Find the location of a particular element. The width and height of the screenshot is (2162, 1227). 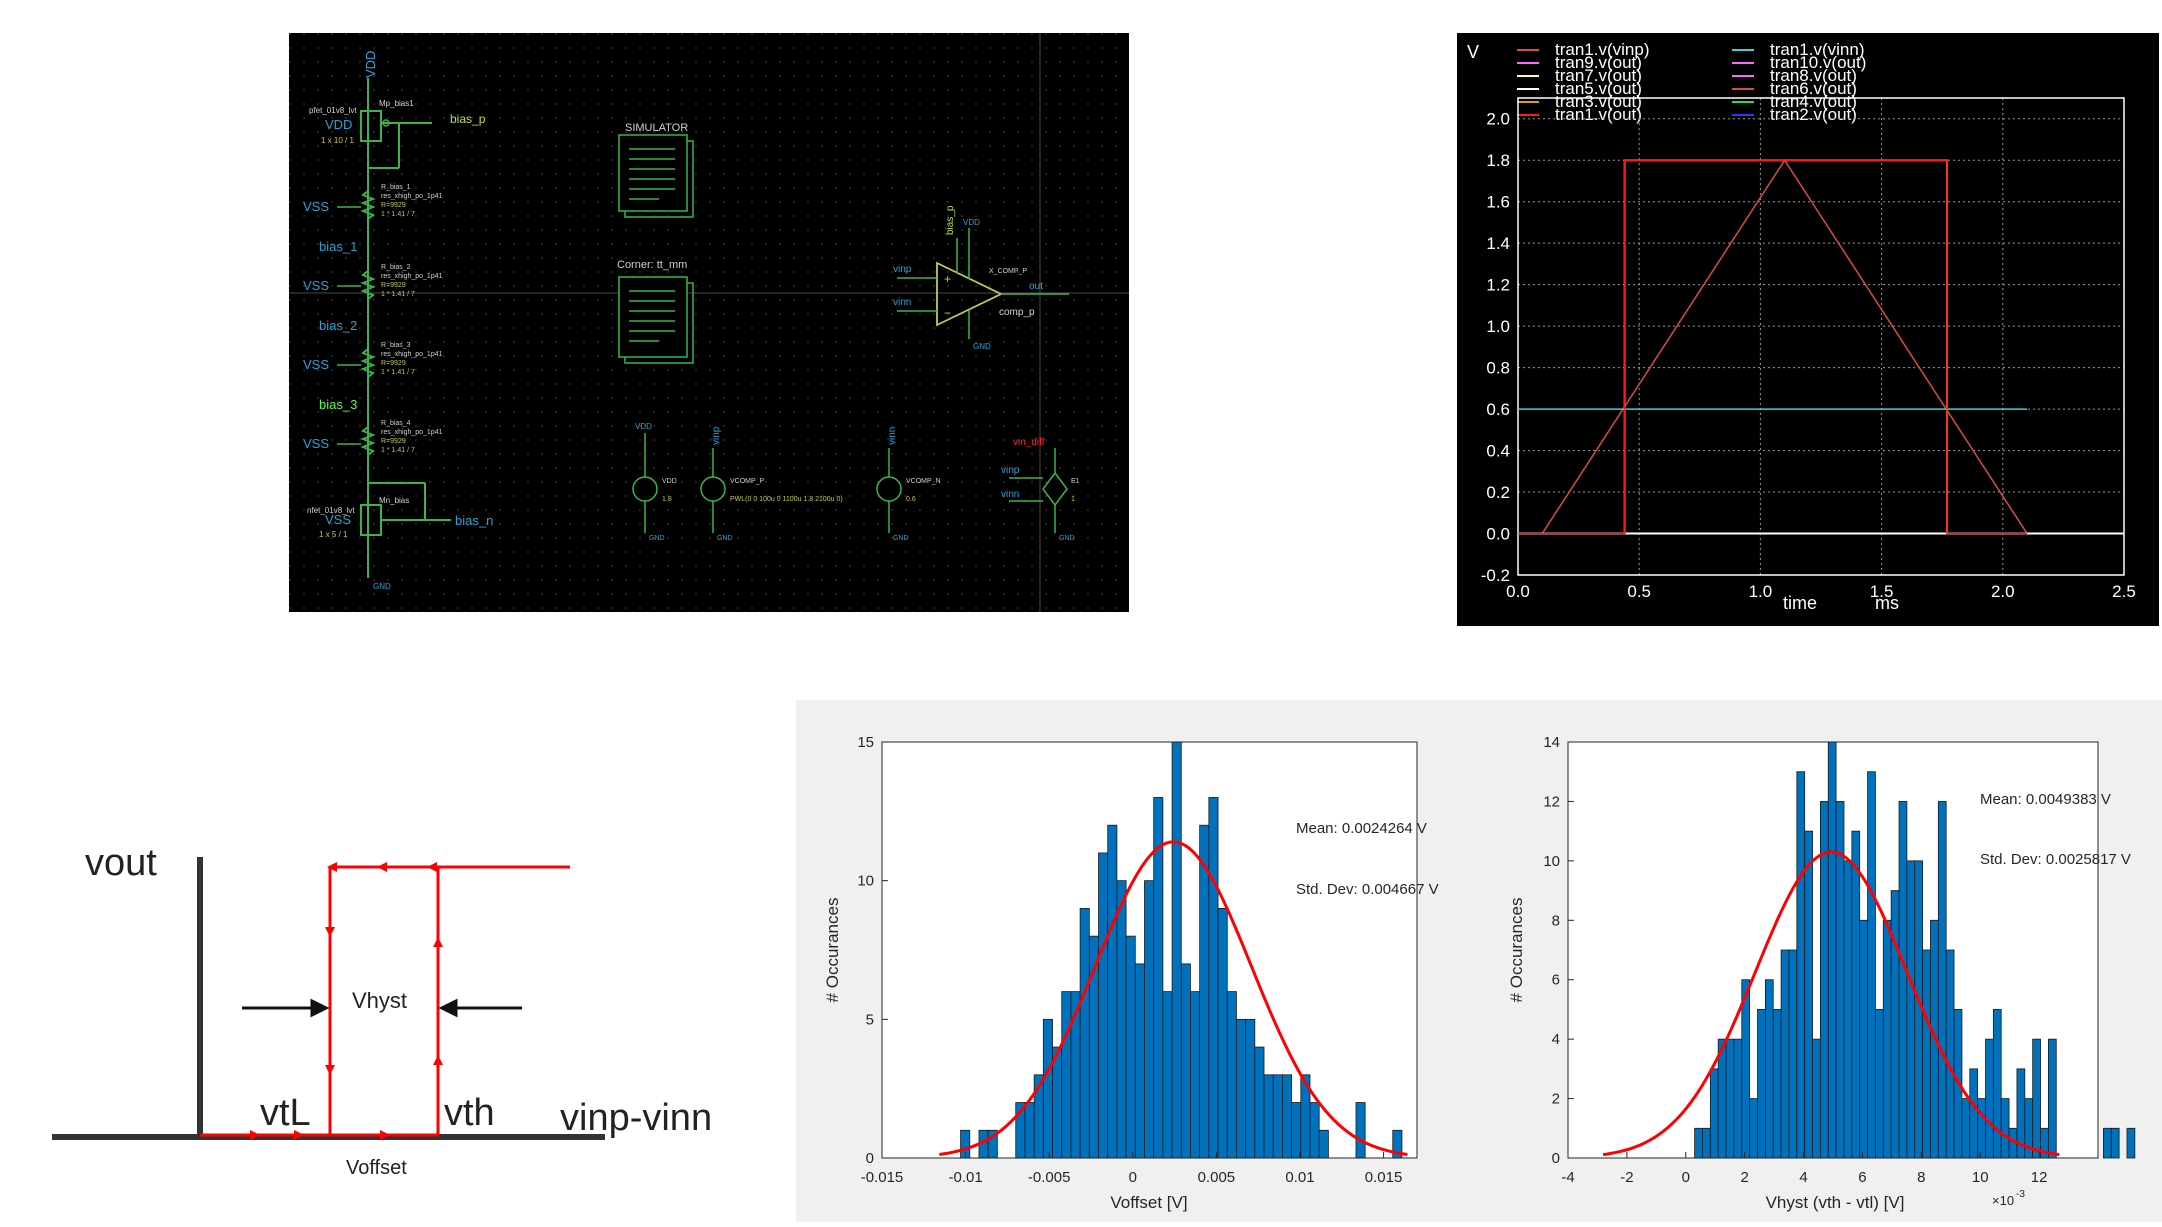

net-vss-1: VSS is located at coordinates (316, 206).